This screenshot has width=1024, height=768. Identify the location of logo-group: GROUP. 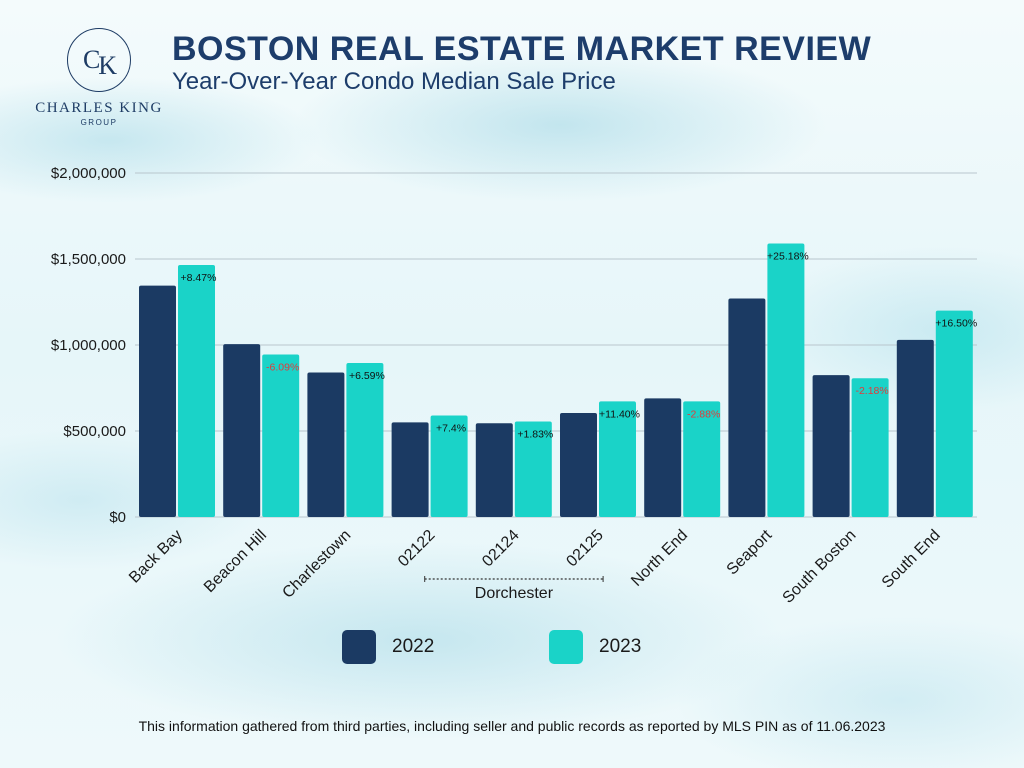
(99, 122).